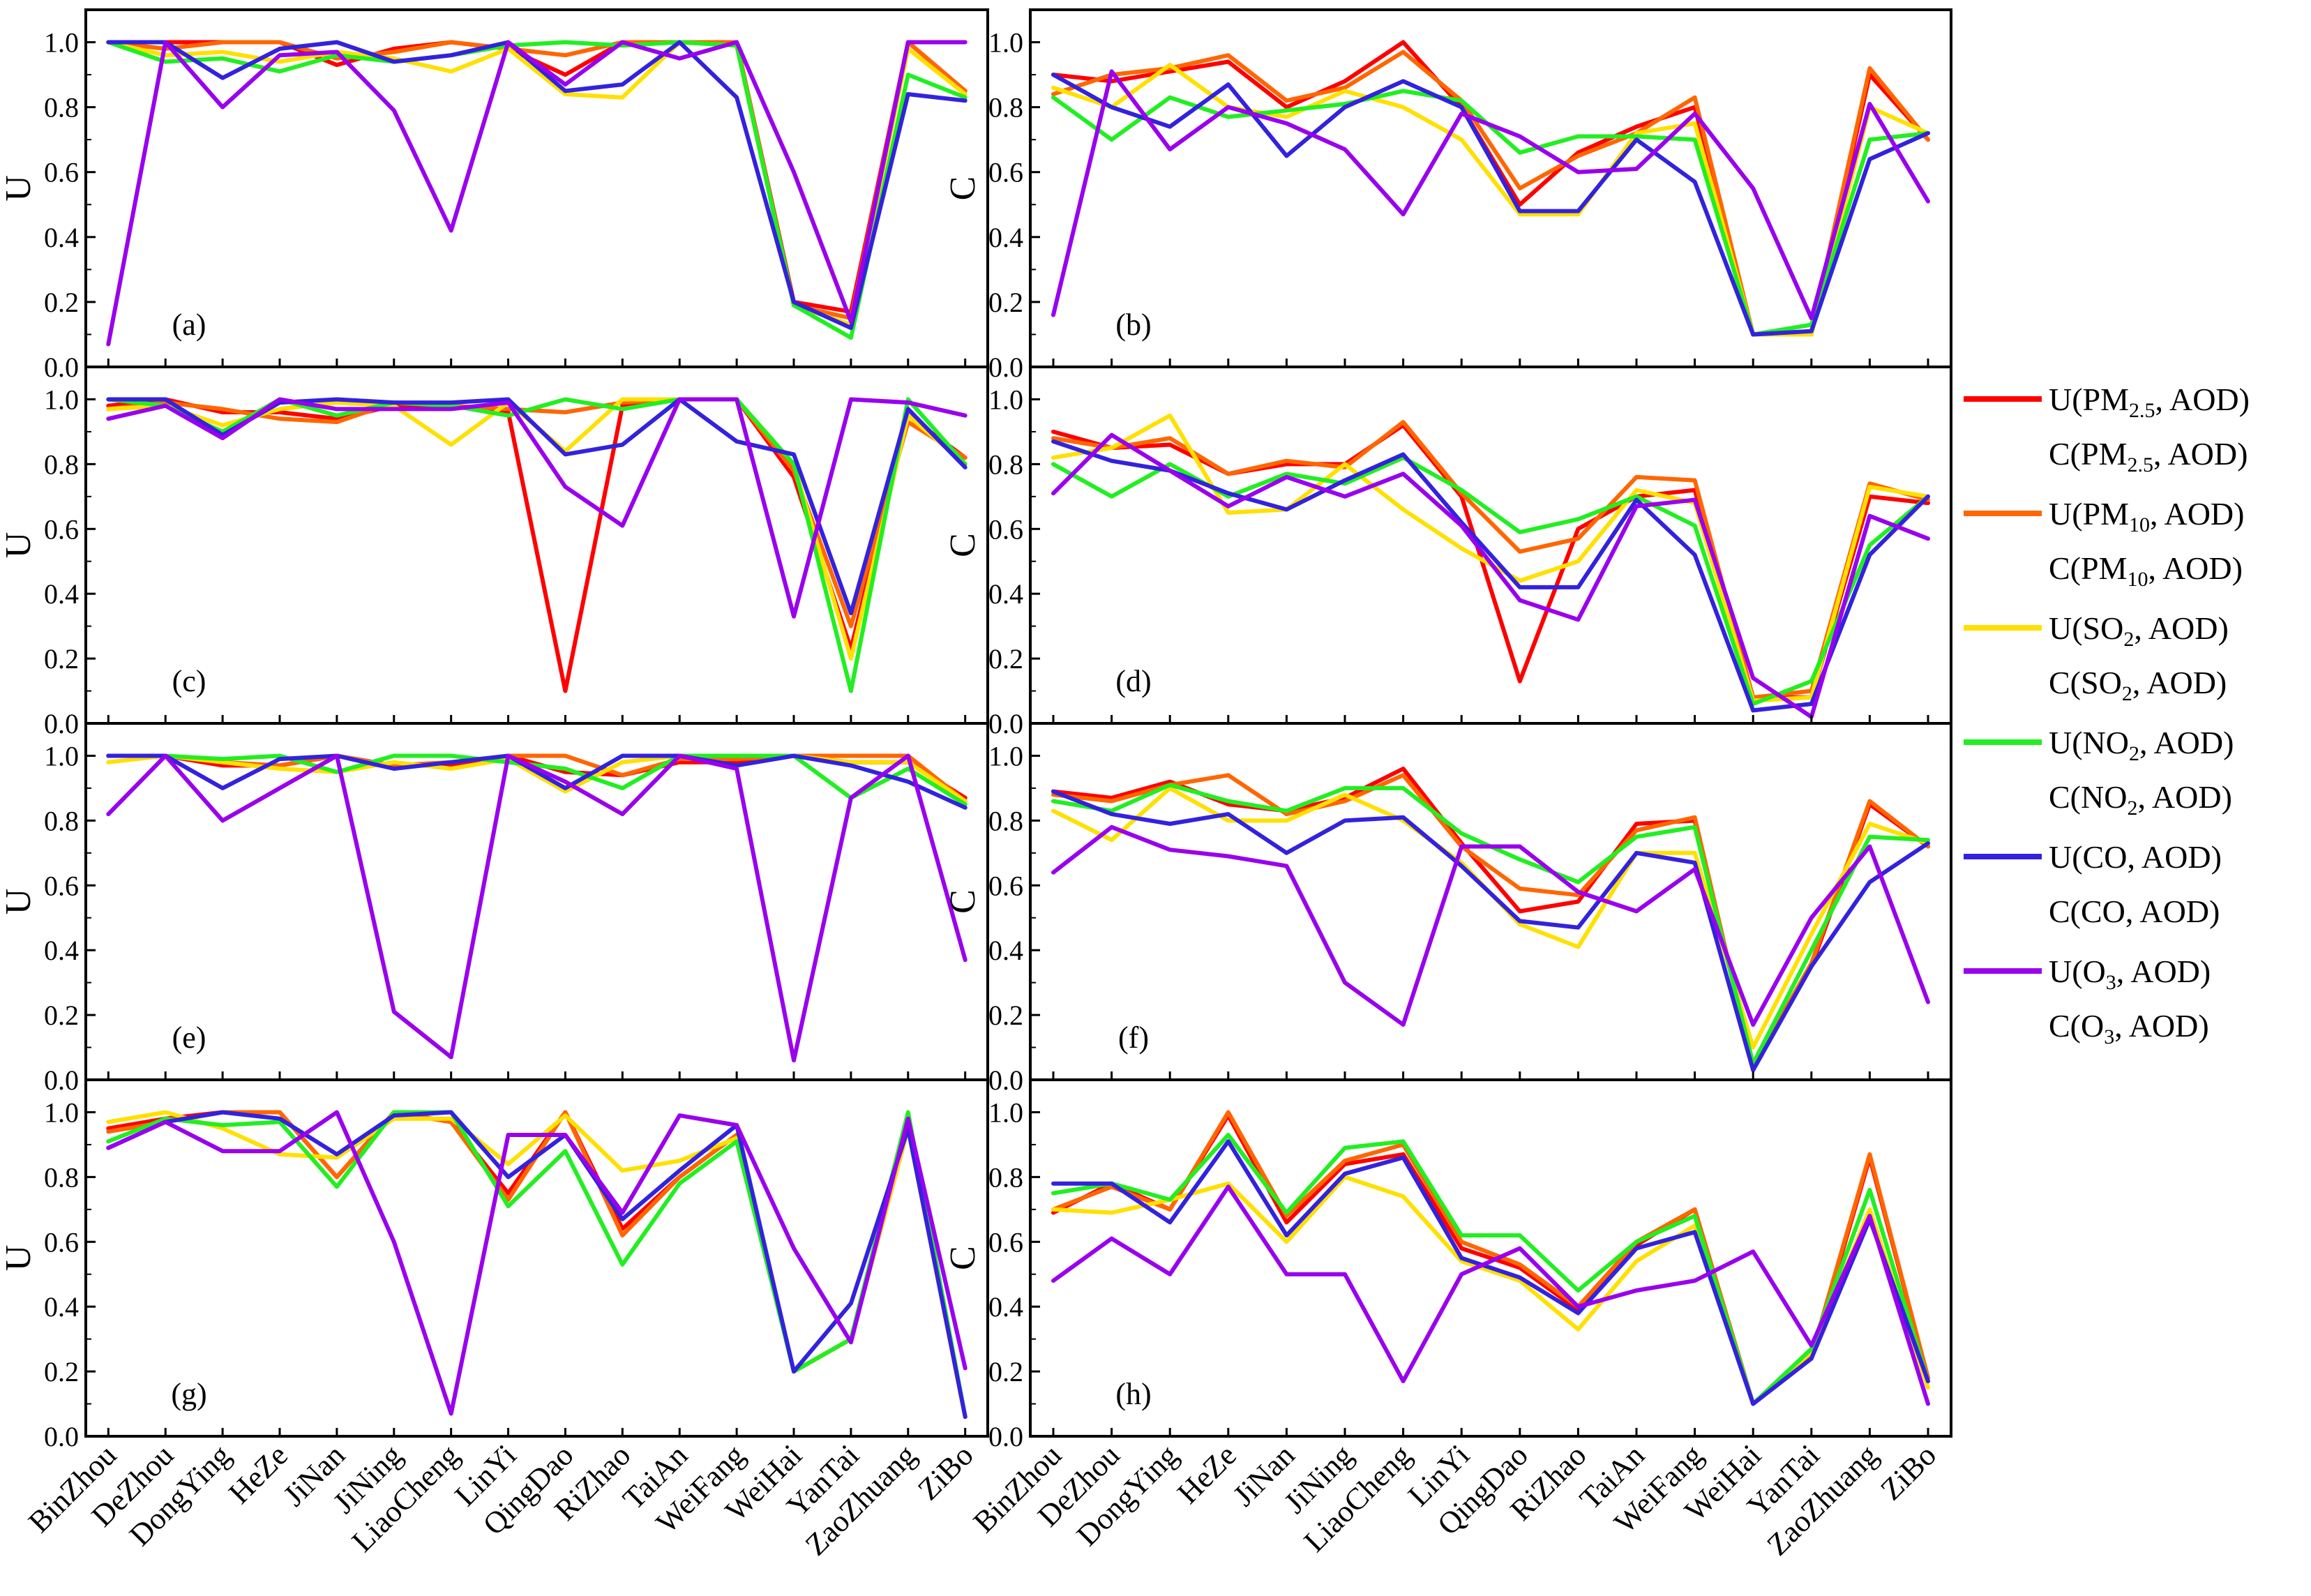  I want to click on legend-item-pm25: U(PM2.5, AOD) C(PM2.5, AOD), so click(2107, 429).